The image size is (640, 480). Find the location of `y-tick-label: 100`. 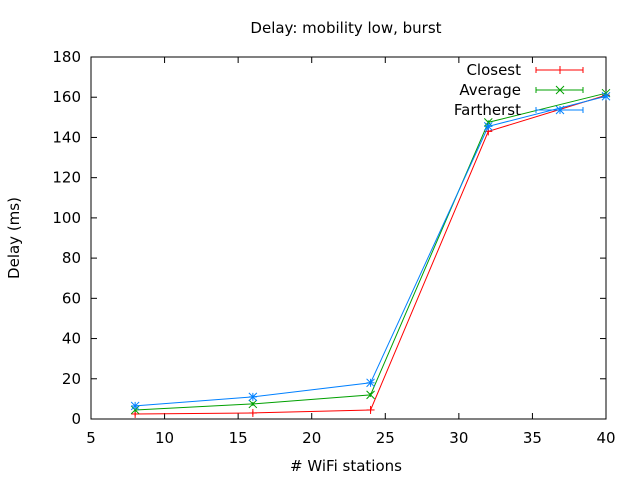

y-tick-label: 100 is located at coordinates (66, 218).